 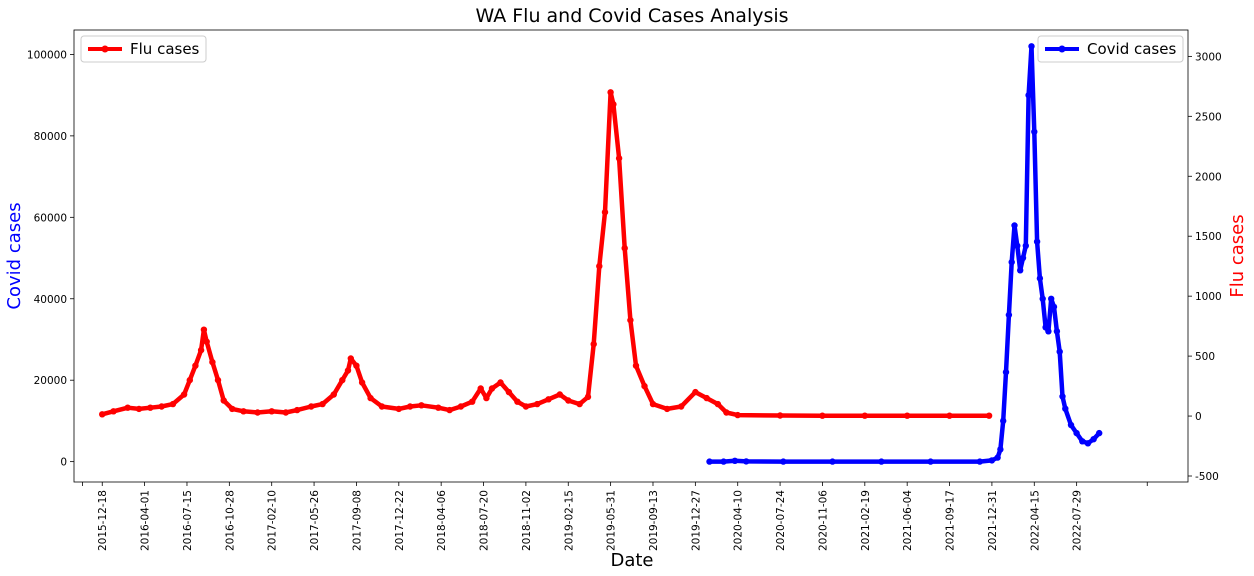 What do you see at coordinates (866, 520) in the screenshot?
I see `x-tick-label: 2021-02-19` at bounding box center [866, 520].